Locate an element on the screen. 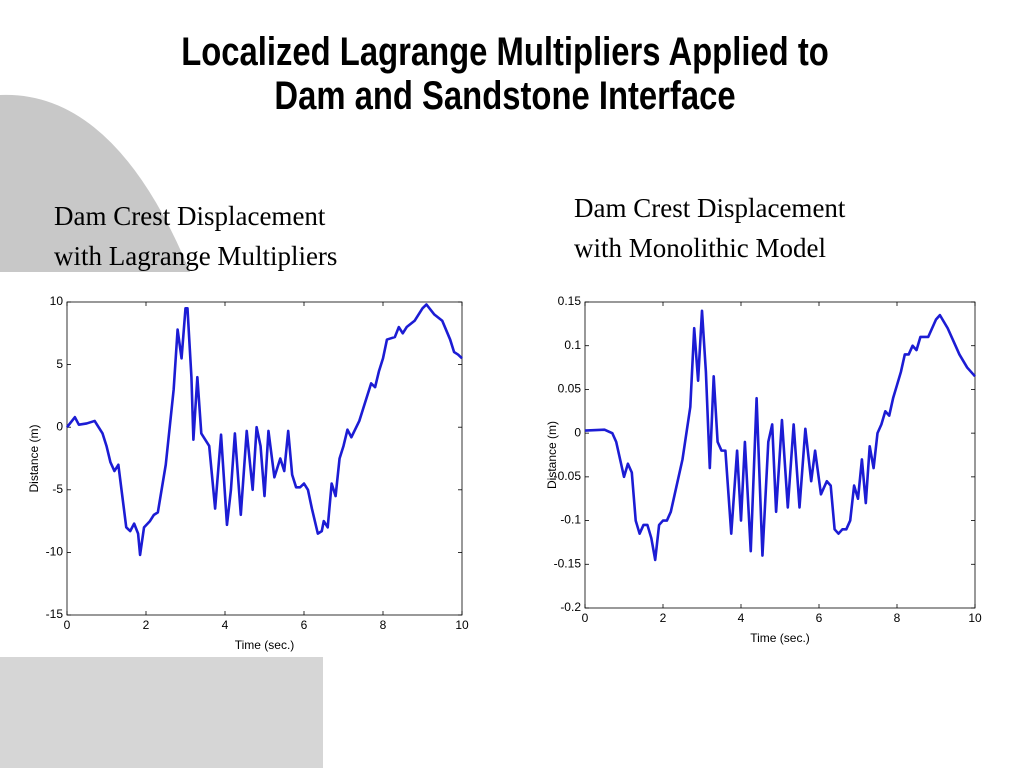 The image size is (1024, 768). y-tick-label: -15 is located at coordinates (55, 614).